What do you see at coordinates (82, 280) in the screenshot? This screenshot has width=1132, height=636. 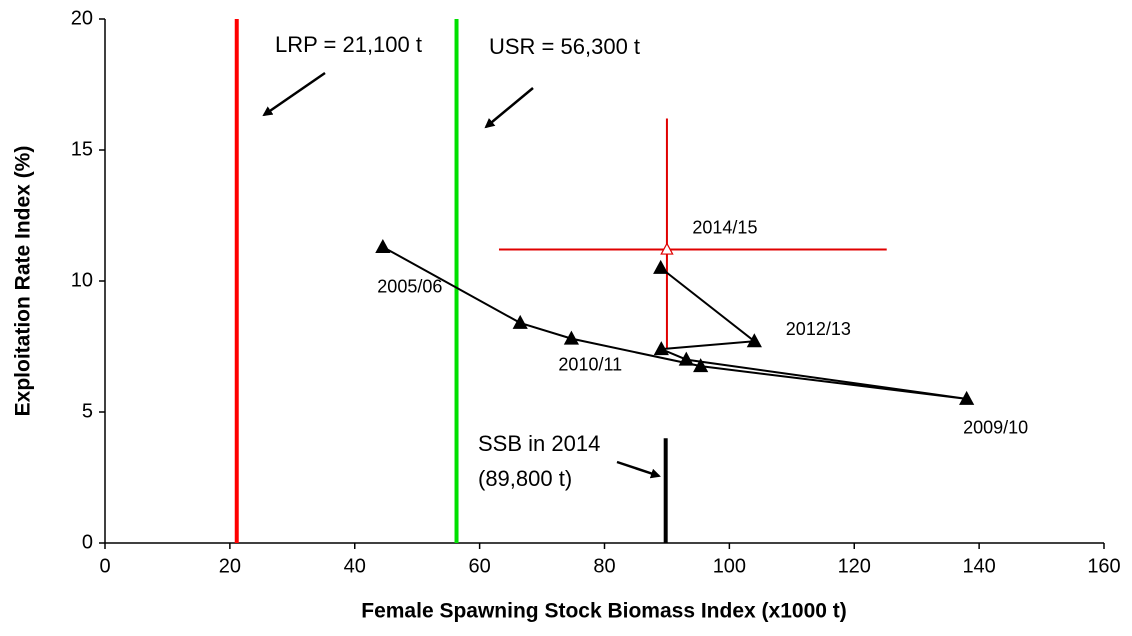 I see `y-tick-label: 10` at bounding box center [82, 280].